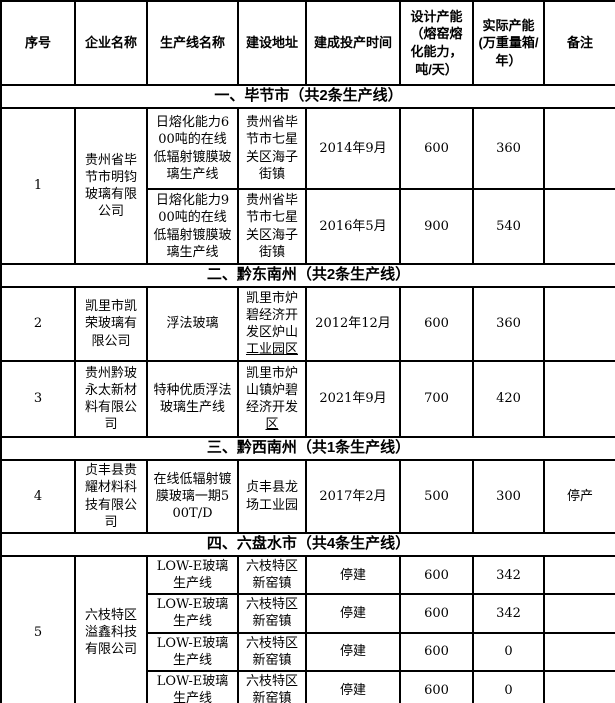 The image size is (615, 703). Describe the element at coordinates (436, 226) in the screenshot. I see `design-capacity-cell: 900` at that location.